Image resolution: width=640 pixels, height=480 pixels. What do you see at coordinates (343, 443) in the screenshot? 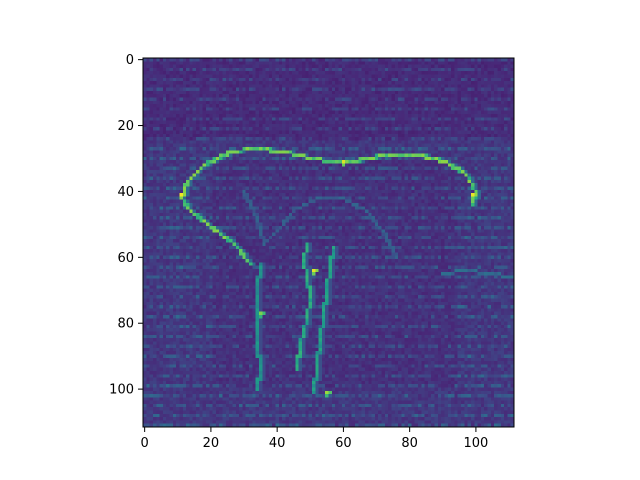
I see `x-tick-label: 60` at bounding box center [343, 443].